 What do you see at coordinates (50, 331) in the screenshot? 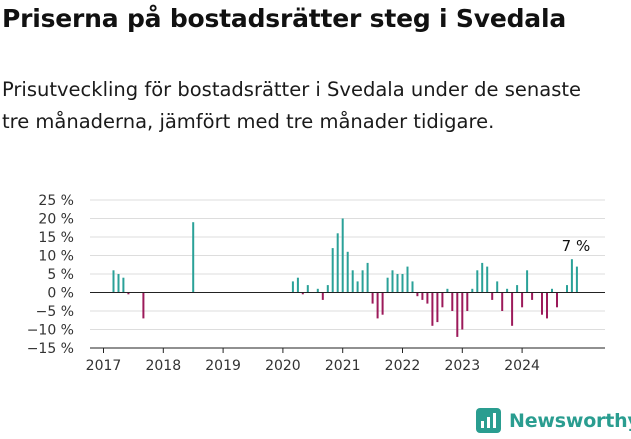
I see `y-tick-label: −10 %` at bounding box center [50, 331].